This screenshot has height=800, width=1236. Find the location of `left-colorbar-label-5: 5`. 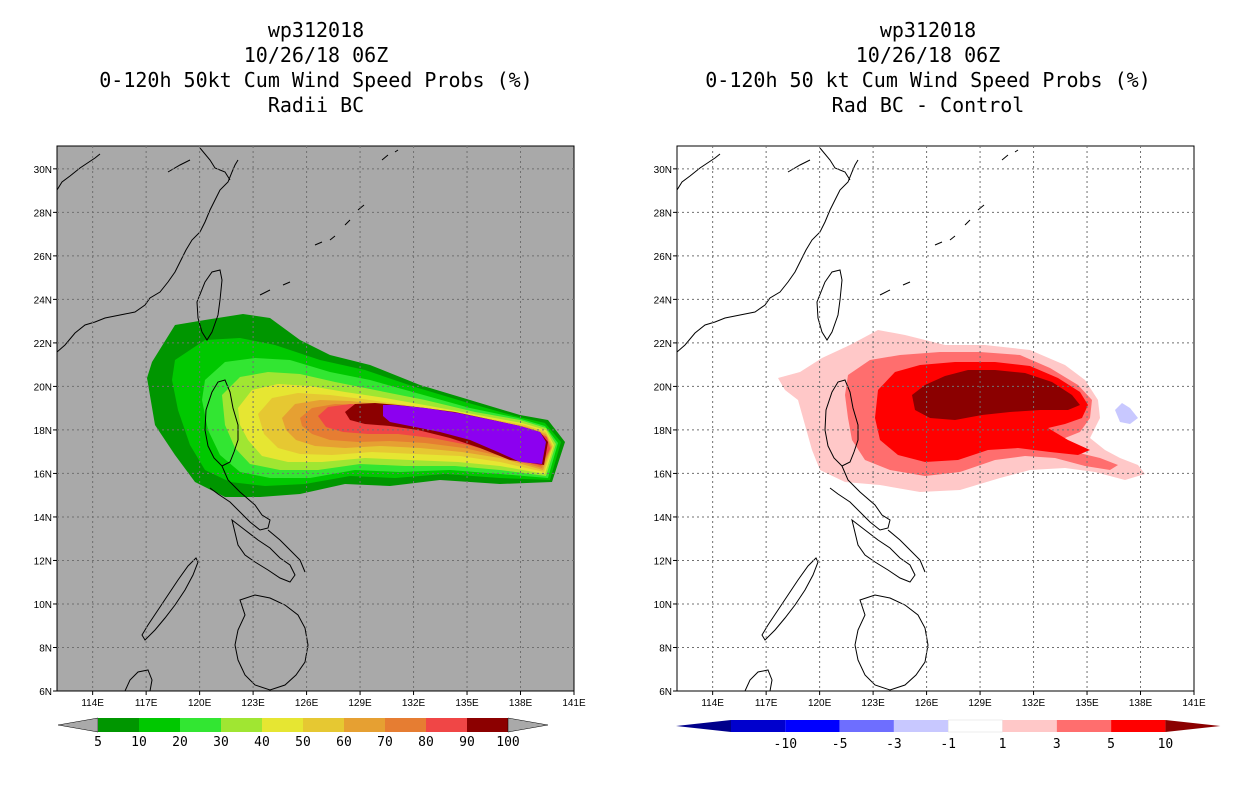

left-colorbar-label-5: 5 is located at coordinates (98, 742).